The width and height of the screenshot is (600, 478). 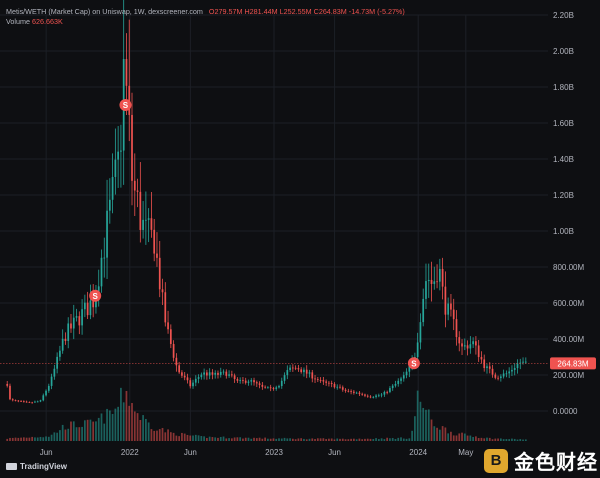 I want to click on volume-label: Volume, so click(x=18, y=21).